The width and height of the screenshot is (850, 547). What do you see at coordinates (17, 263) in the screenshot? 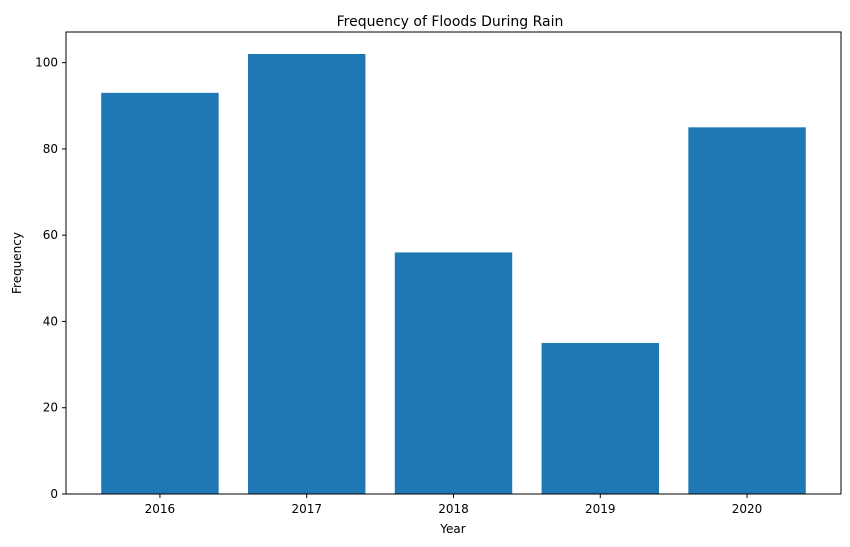
I see `y-axis-label: Frequency` at bounding box center [17, 263].